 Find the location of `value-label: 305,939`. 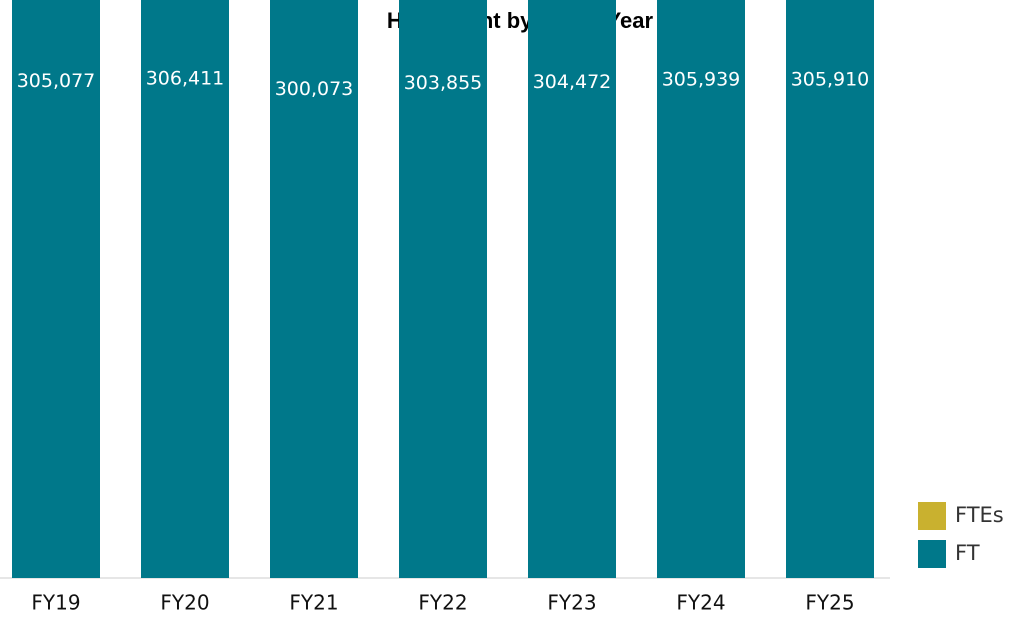

value-label: 305,939 is located at coordinates (701, 79).